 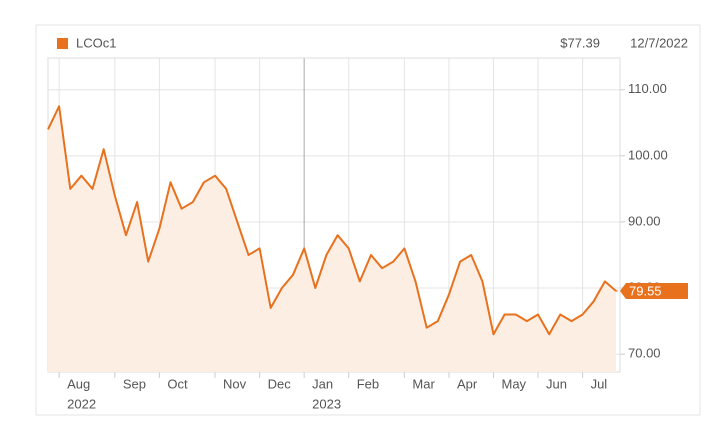 I want to click on header-price: $77.39, so click(x=580, y=42).